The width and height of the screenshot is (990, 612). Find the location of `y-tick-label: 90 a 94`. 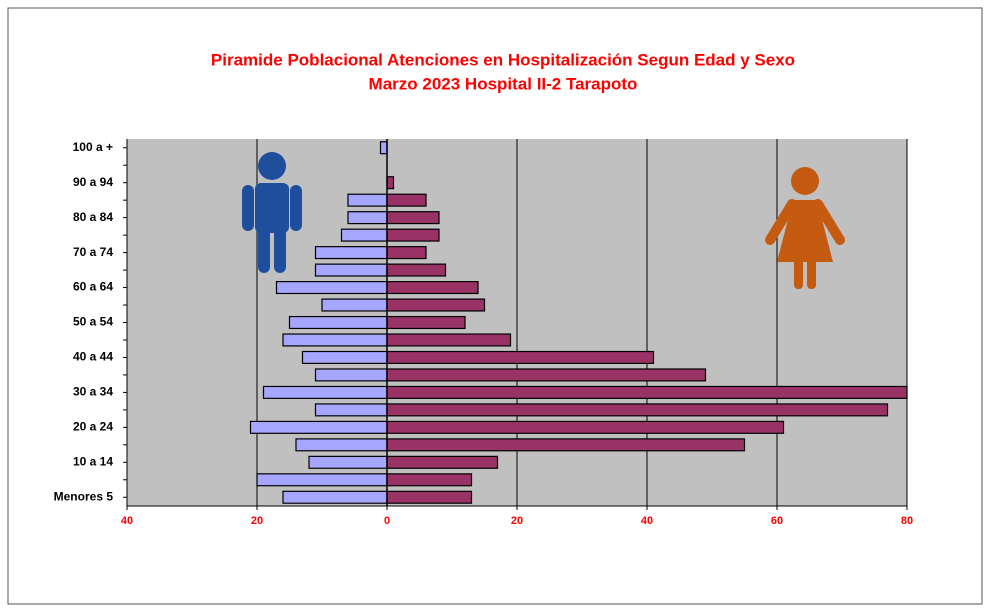

y-tick-label: 90 a 94 is located at coordinates (93, 182).